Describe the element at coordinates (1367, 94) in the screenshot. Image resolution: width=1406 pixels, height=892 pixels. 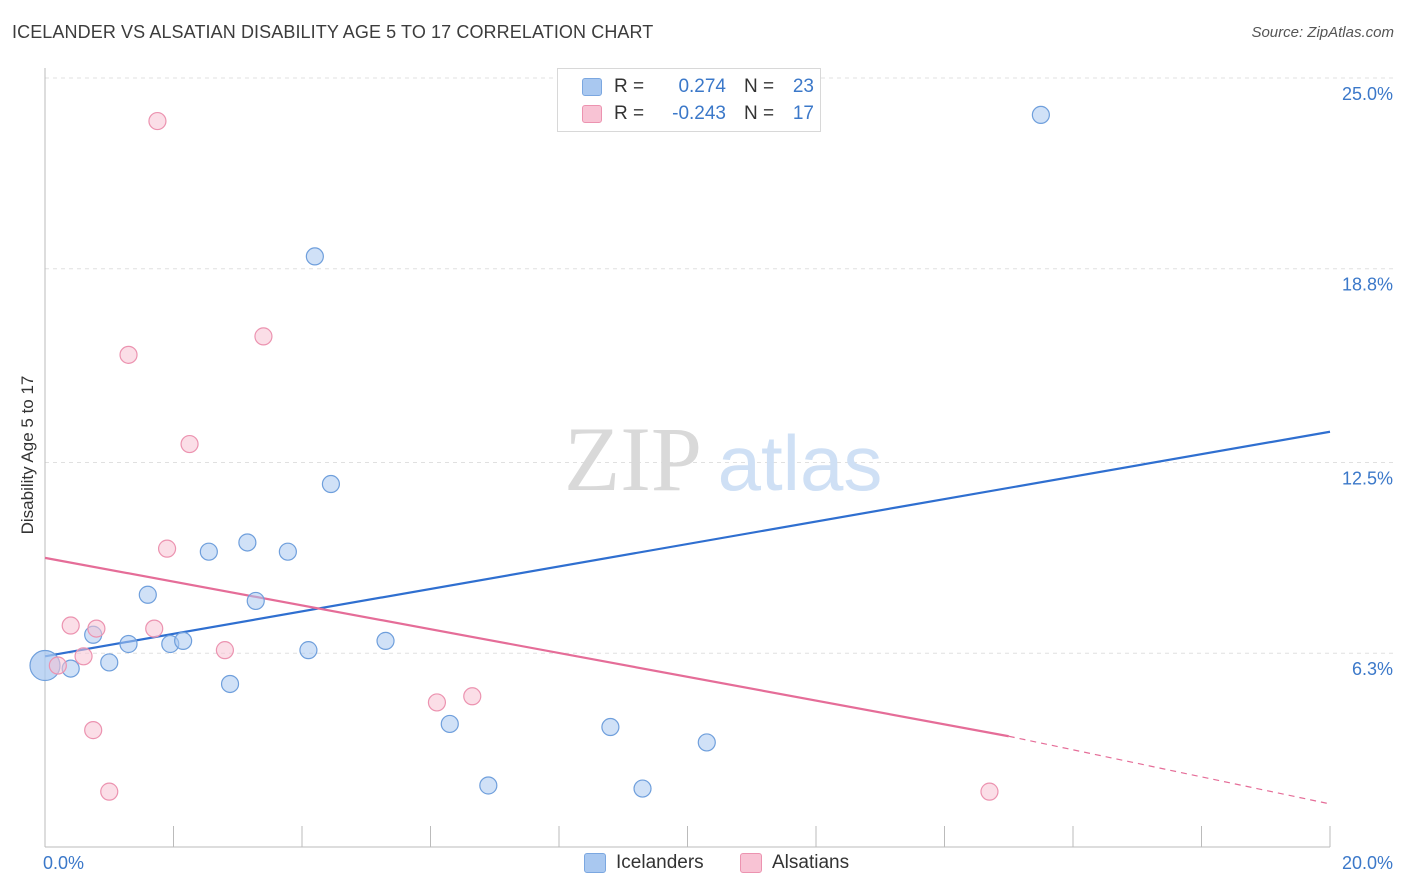
I see `y-tick-label: 25.0%` at that location.